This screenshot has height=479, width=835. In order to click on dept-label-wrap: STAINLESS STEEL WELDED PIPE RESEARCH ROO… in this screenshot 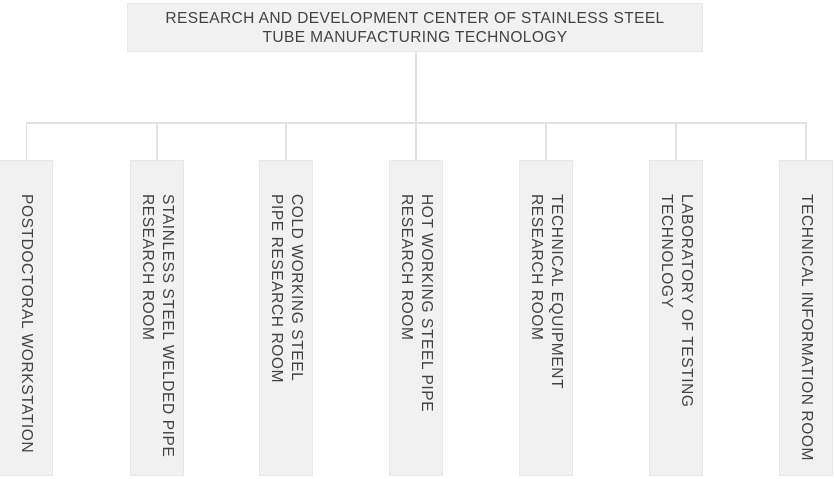, I will do `click(157, 318)`.